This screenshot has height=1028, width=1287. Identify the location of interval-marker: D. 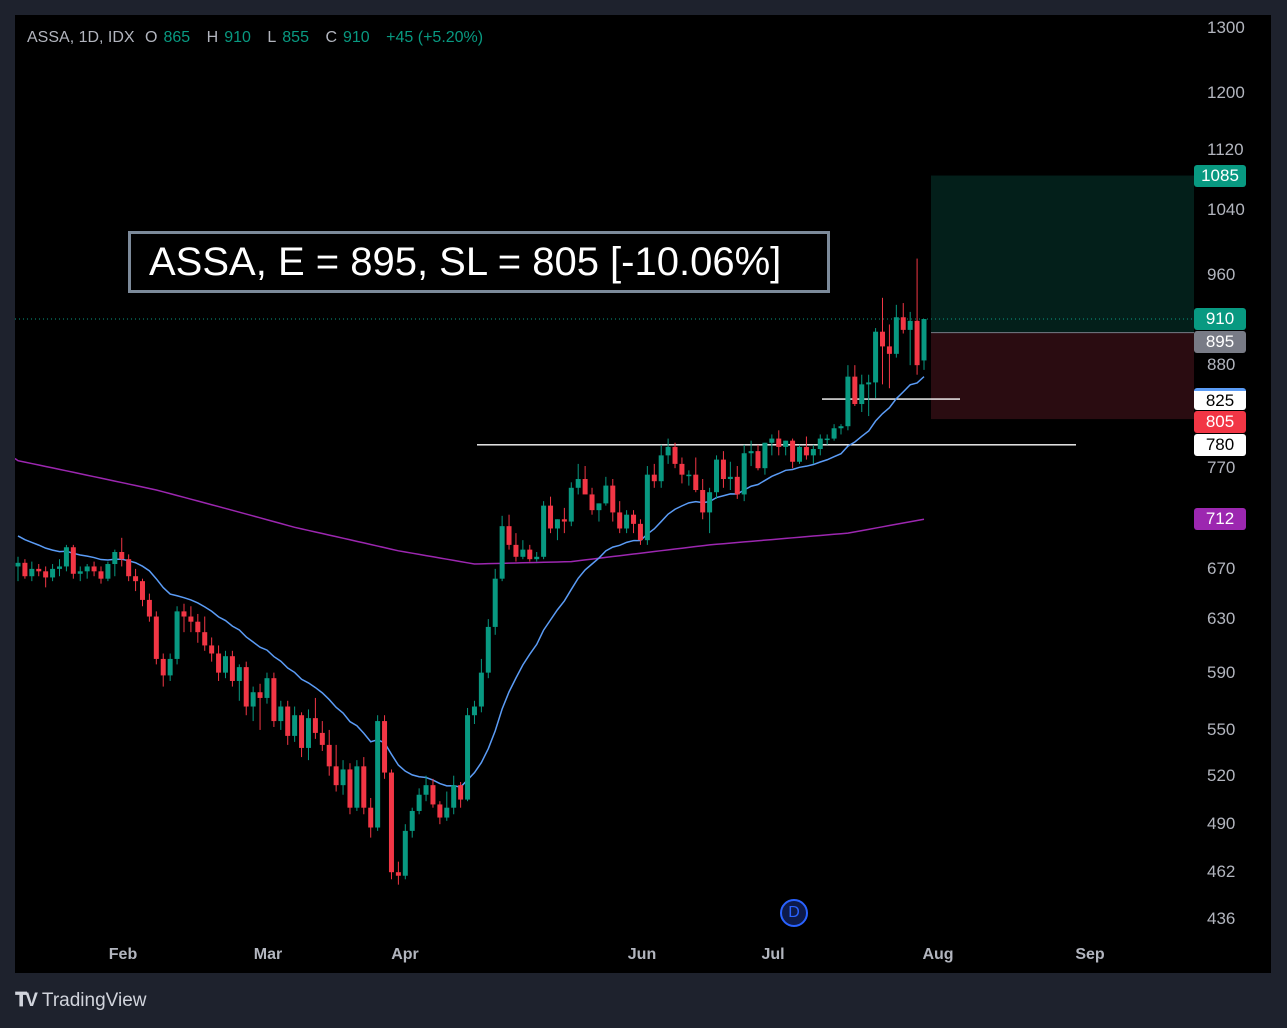
(794, 913).